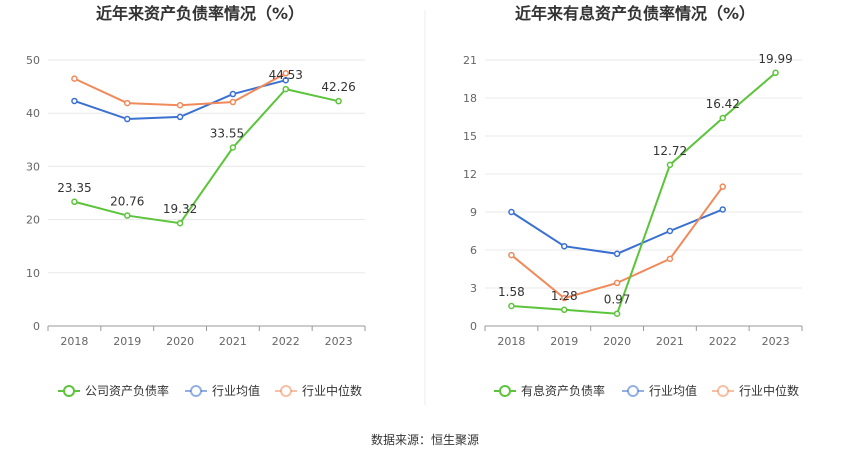 Image resolution: width=850 pixels, height=459 pixels. Describe the element at coordinates (74, 188) in the screenshot. I see `data-label: 23.35` at that location.